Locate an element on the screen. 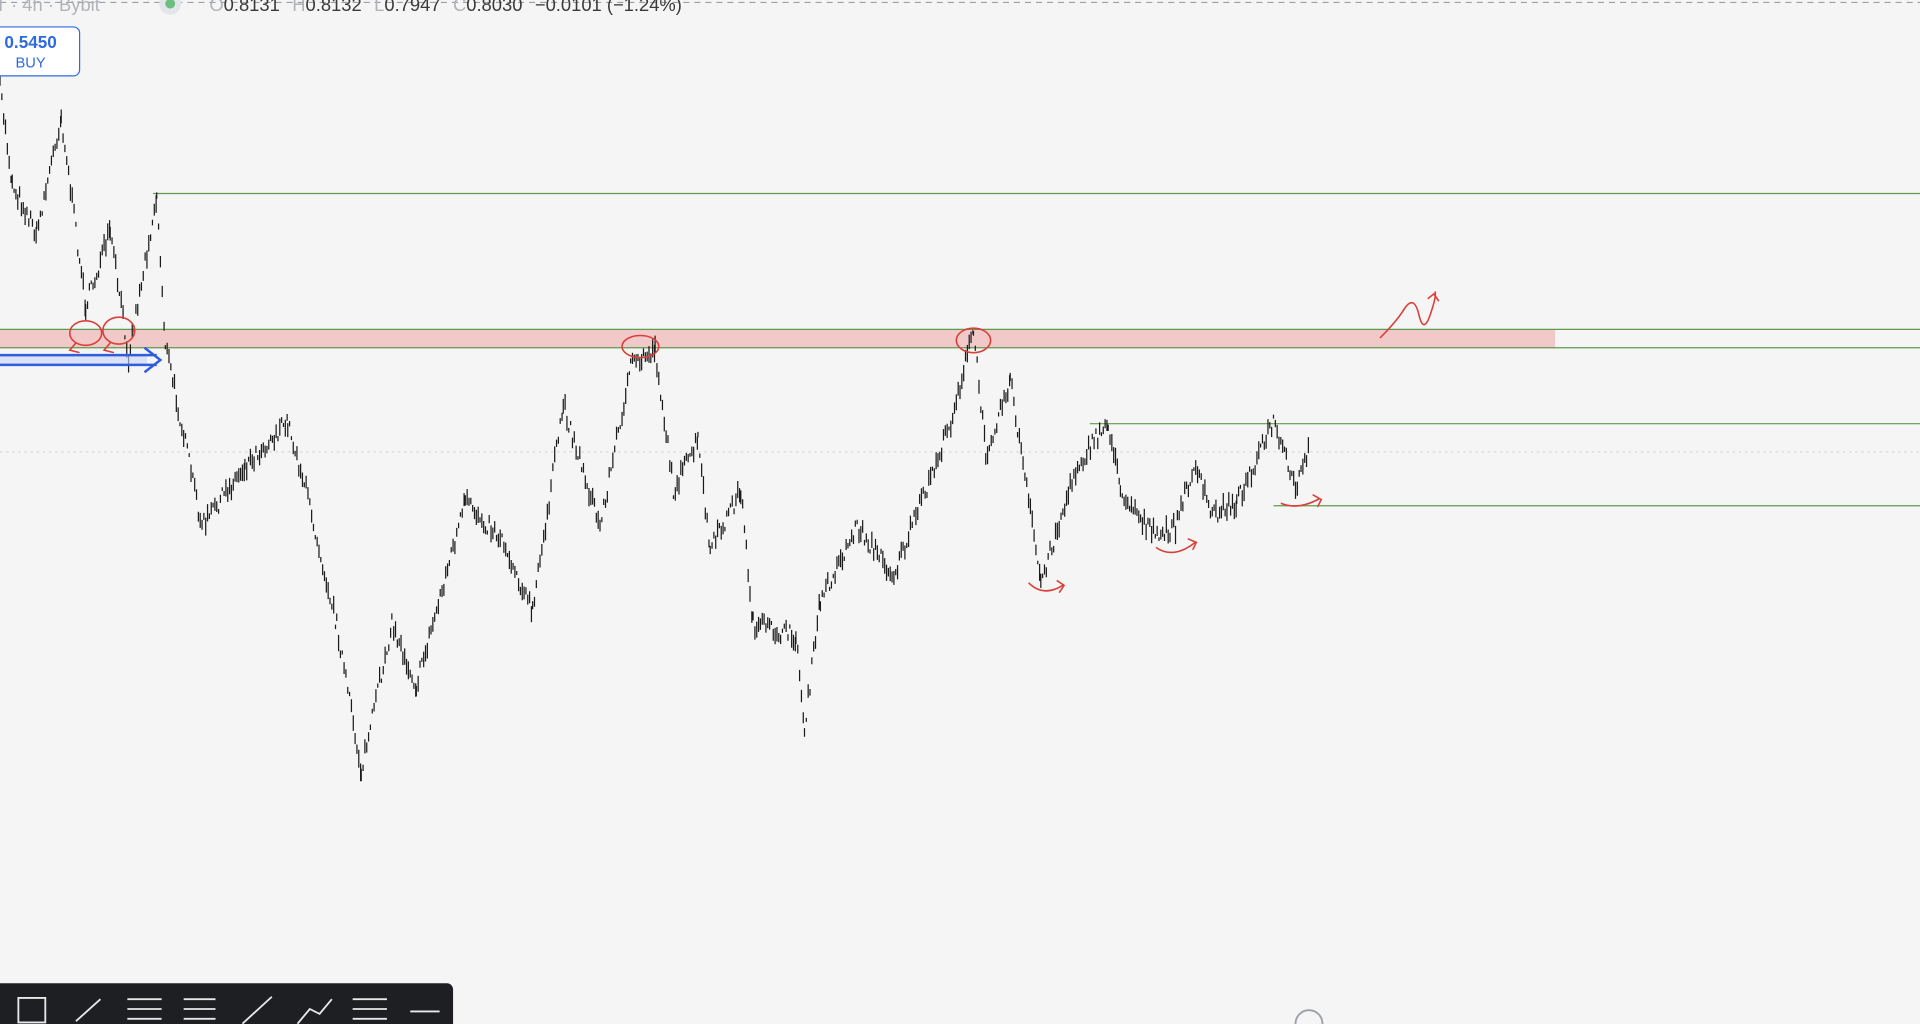  position-band is located at coordinates (73, 360).